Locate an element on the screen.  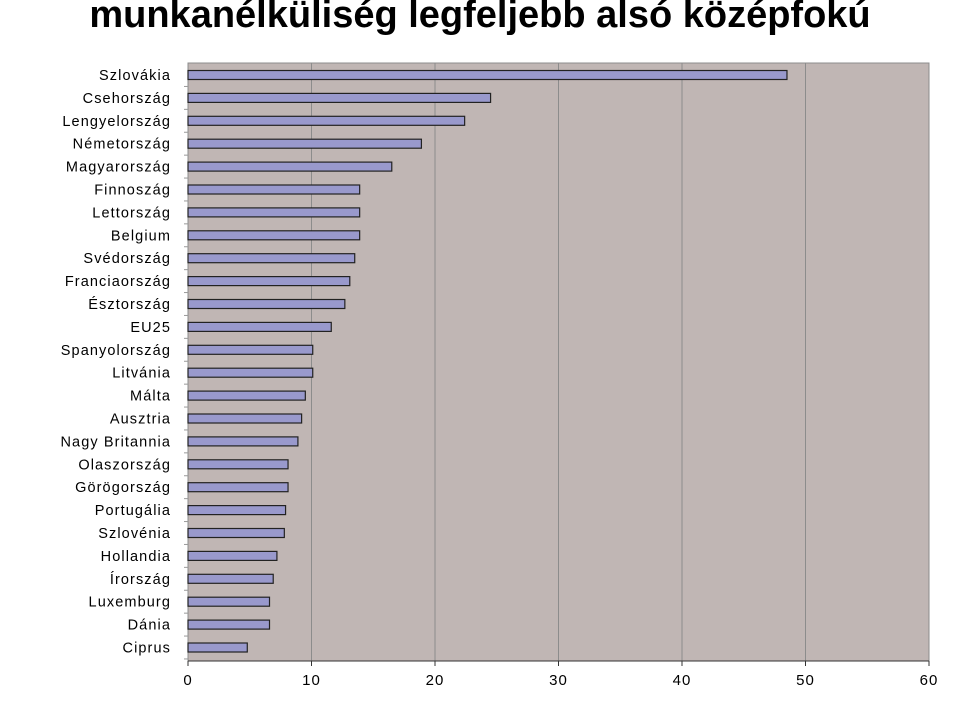
category-label: Németország is located at coordinates (122, 145).